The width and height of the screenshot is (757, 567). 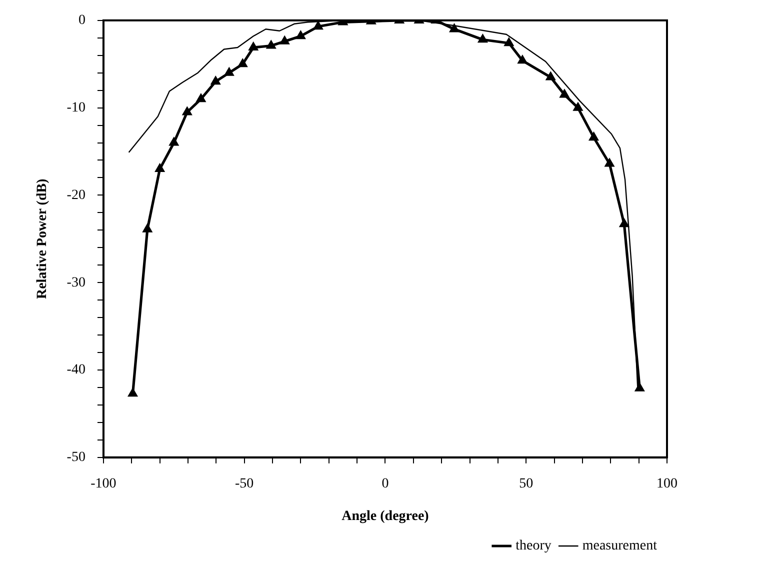 What do you see at coordinates (76, 458) in the screenshot?
I see `y-tick-label: -50` at bounding box center [76, 458].